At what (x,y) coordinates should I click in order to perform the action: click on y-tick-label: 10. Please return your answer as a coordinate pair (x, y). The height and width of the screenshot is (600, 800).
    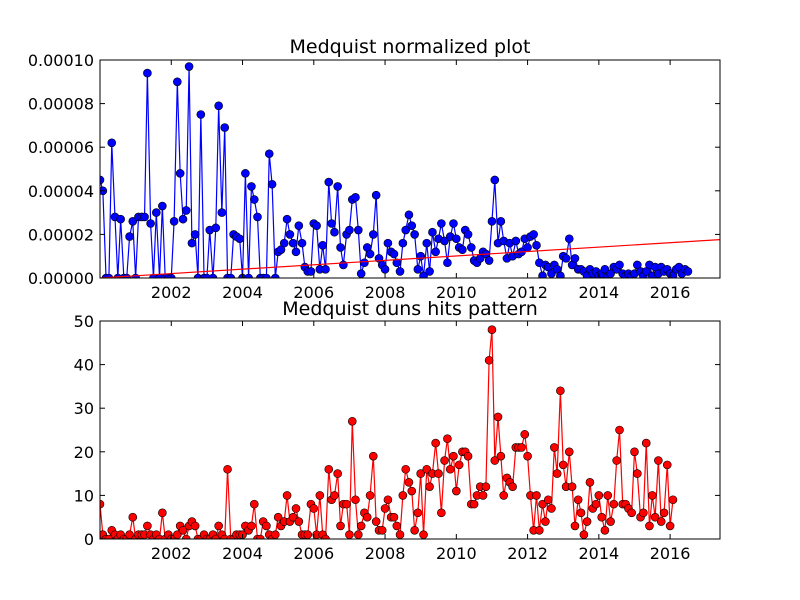
    Looking at the image, I should click on (84, 495).